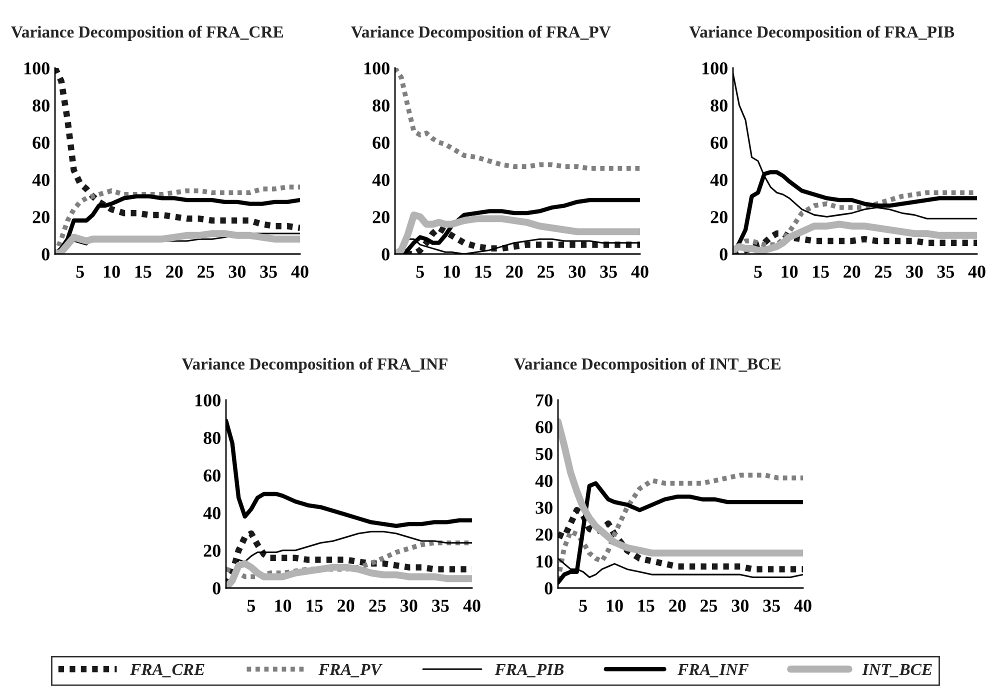 Image resolution: width=991 pixels, height=697 pixels. What do you see at coordinates (647, 365) in the screenshot?
I see `chart-title: Variance Decomposition of INT_BCE` at bounding box center [647, 365].